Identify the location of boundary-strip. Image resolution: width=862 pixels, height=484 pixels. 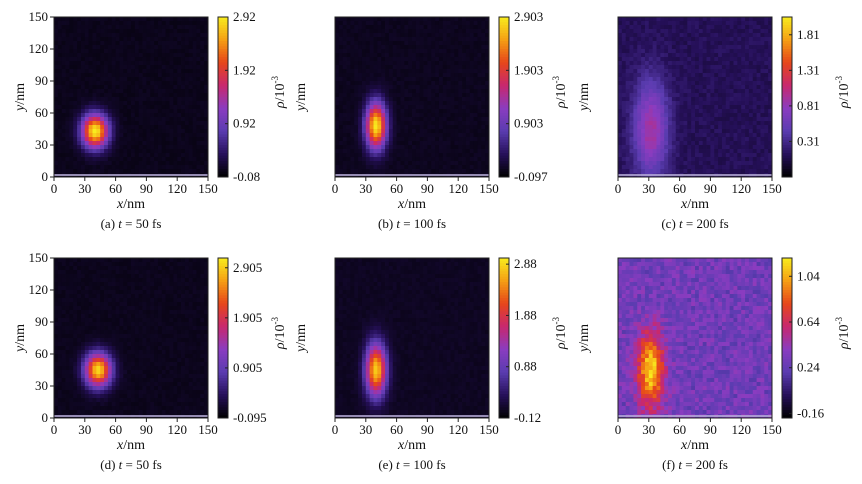
(412, 175).